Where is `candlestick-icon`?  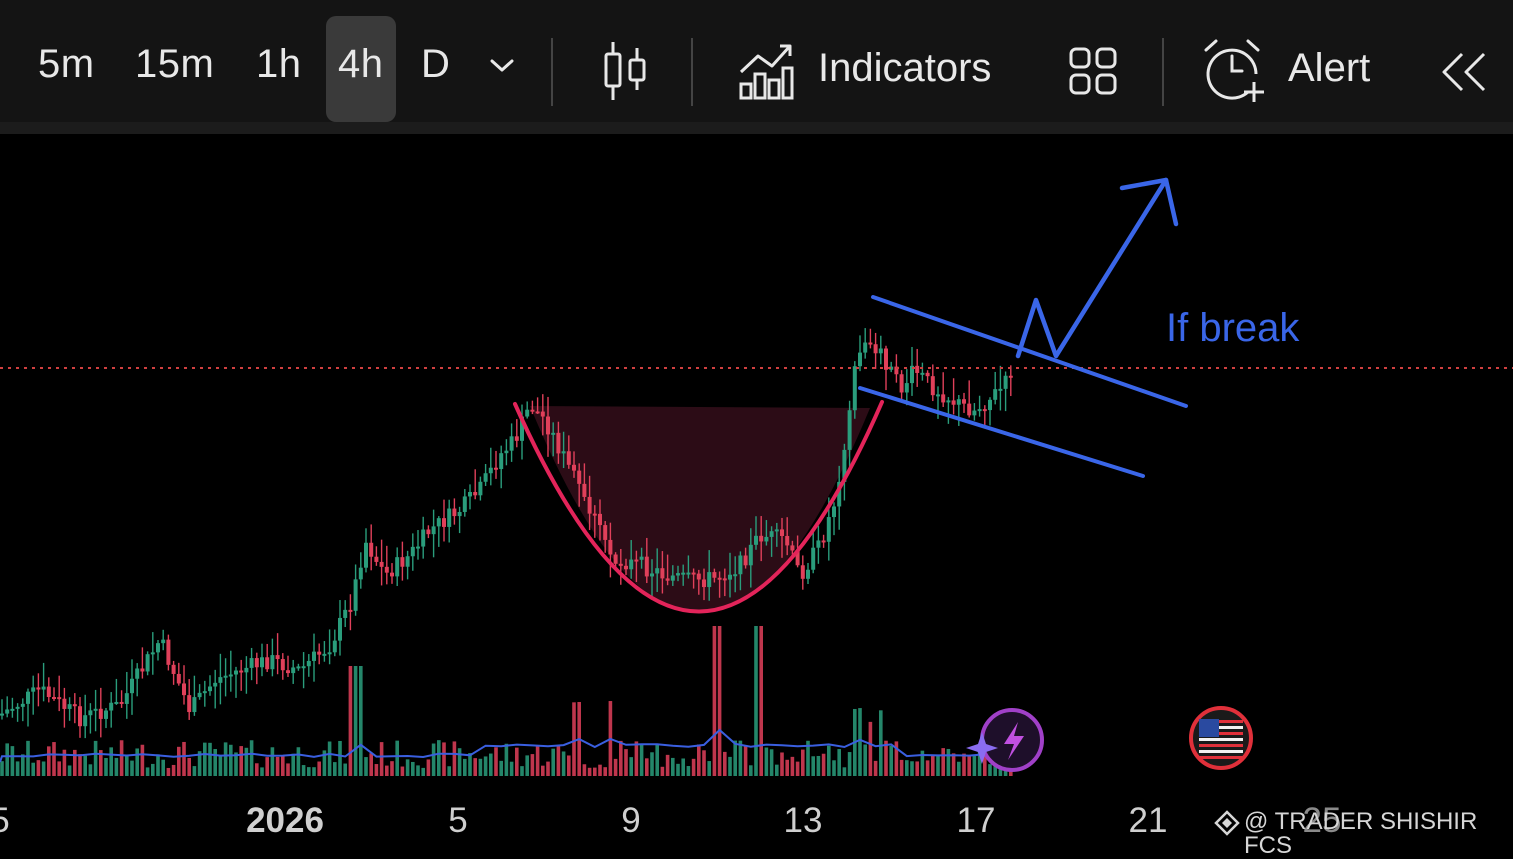
candlestick-icon is located at coordinates (625, 71).